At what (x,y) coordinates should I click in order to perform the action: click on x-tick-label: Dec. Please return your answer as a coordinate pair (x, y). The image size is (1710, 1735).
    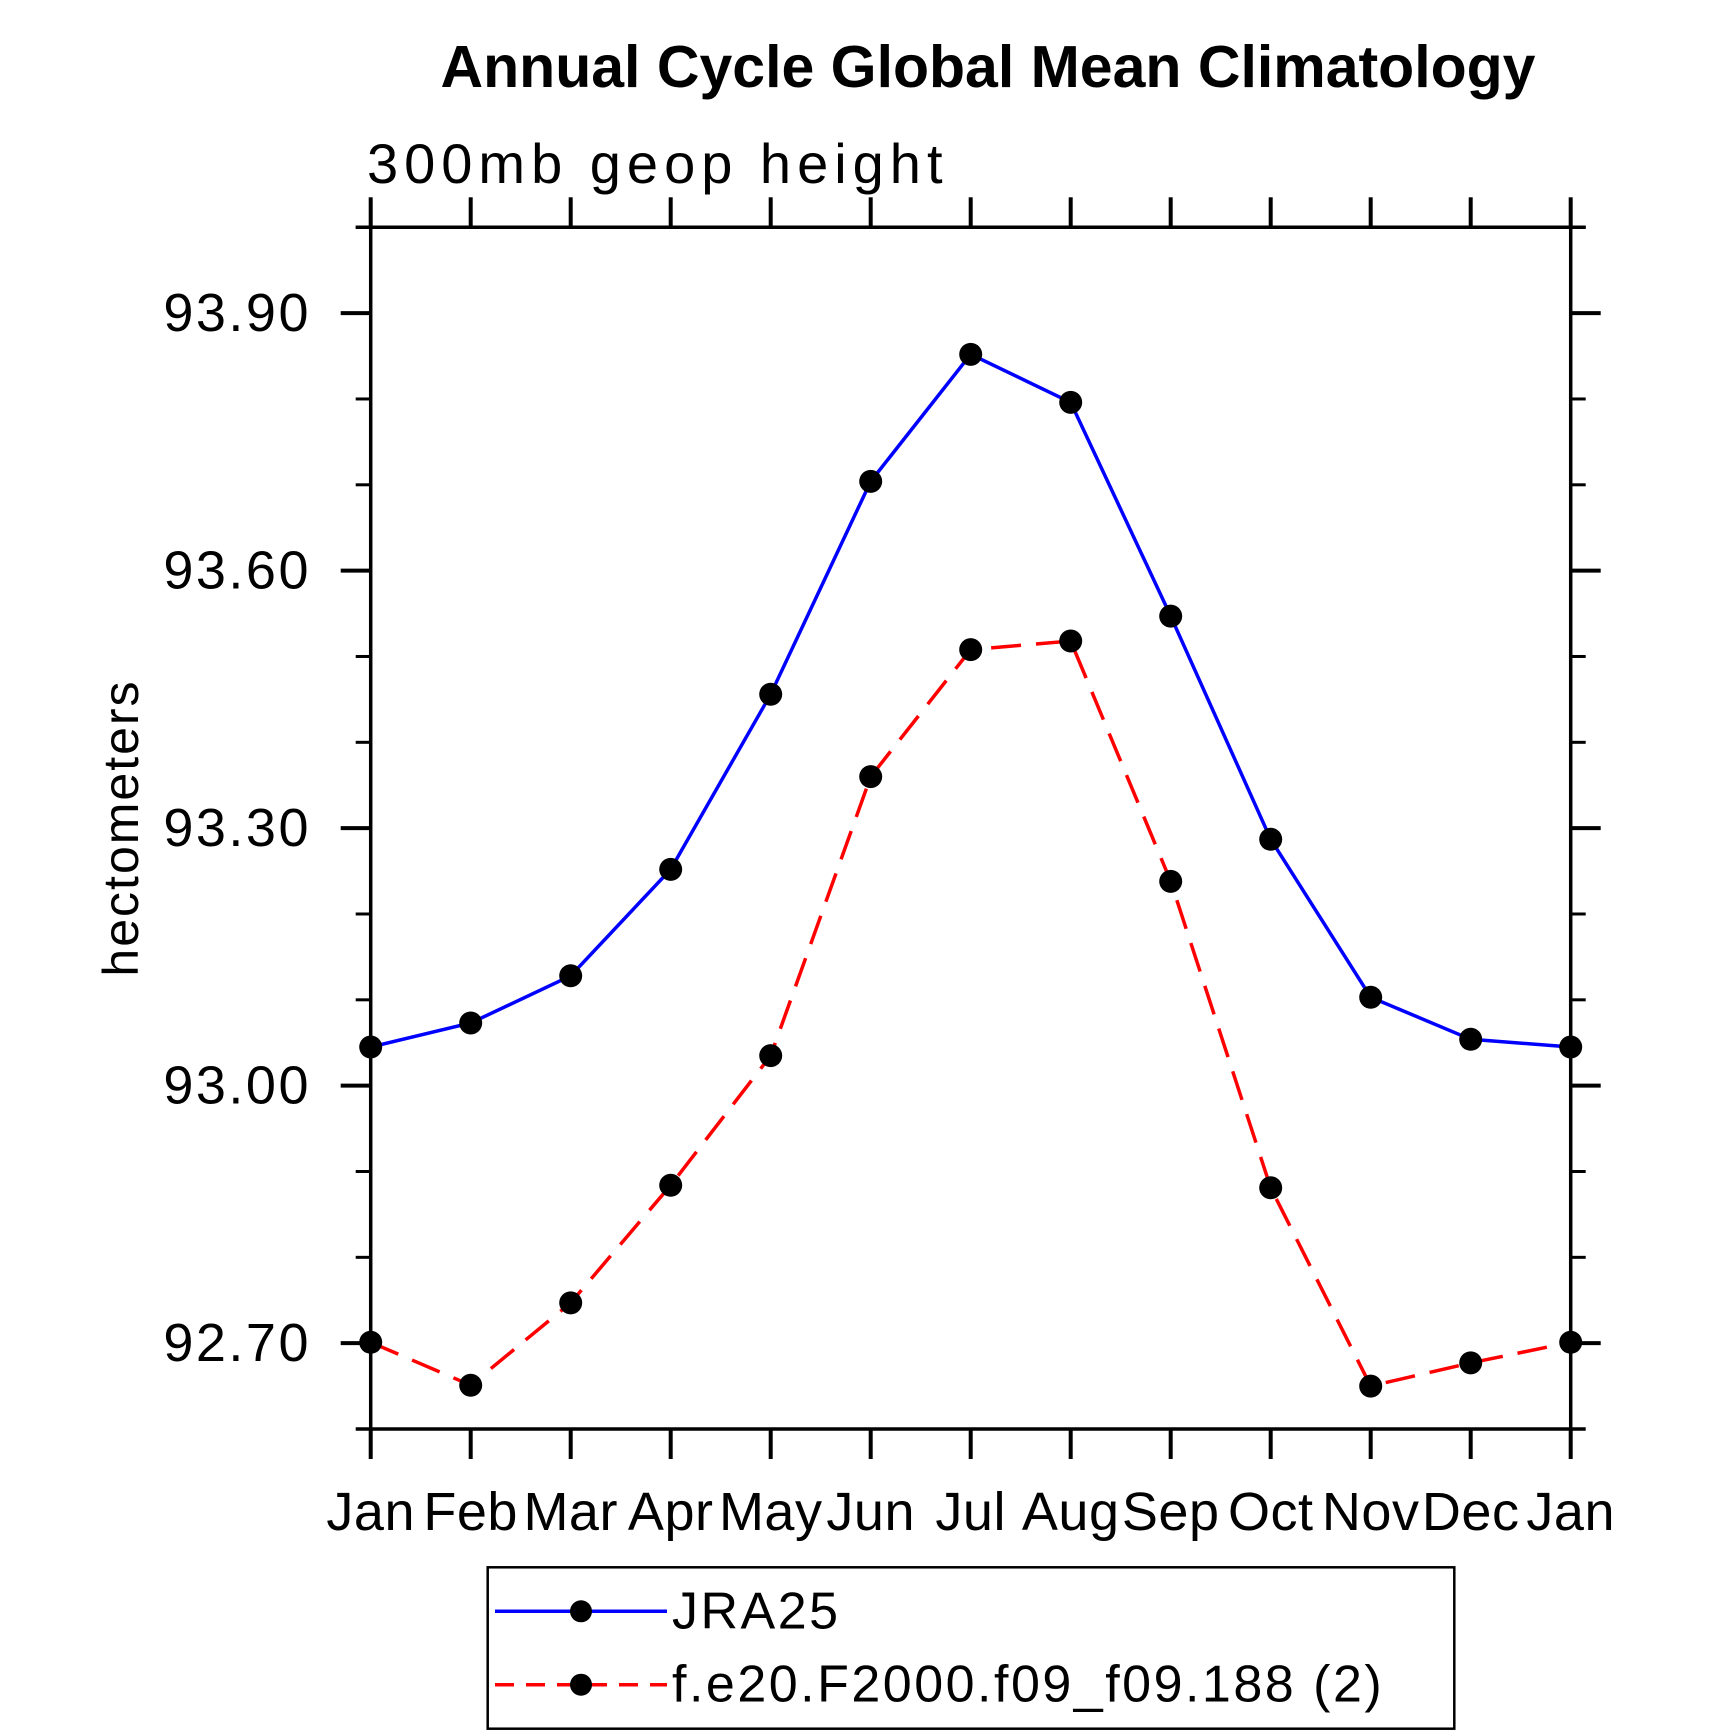
    Looking at the image, I should click on (1471, 1512).